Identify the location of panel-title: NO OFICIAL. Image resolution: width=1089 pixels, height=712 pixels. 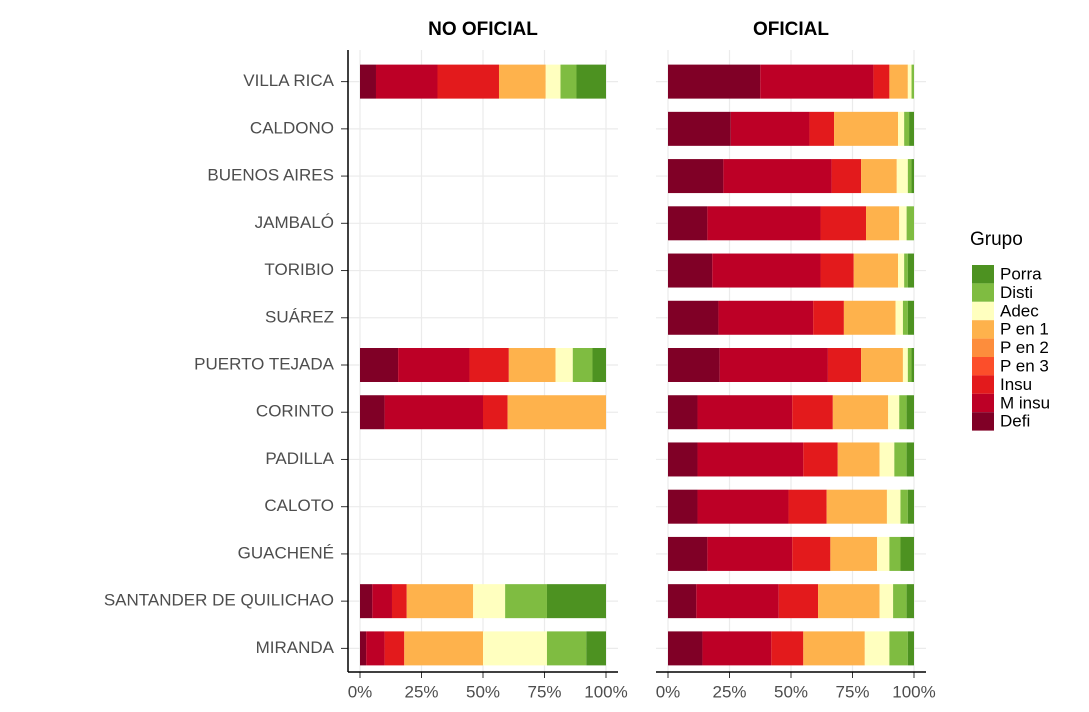
(483, 29).